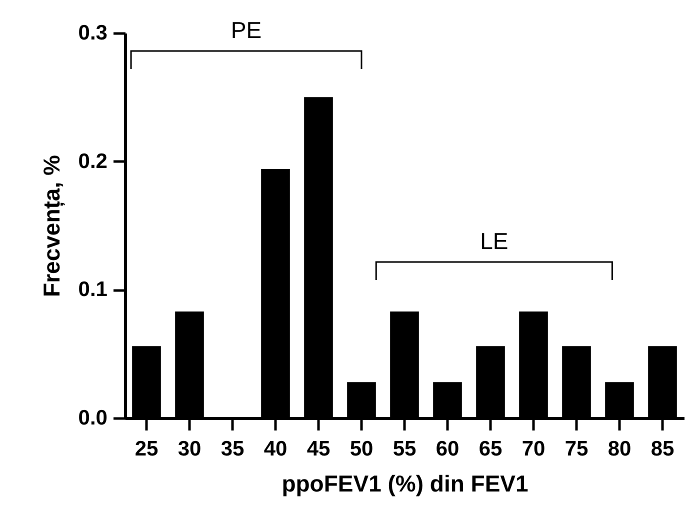 Image resolution: width=689 pixels, height=519 pixels. What do you see at coordinates (93, 161) in the screenshot?
I see `y-tick-label: 0.2` at bounding box center [93, 161].